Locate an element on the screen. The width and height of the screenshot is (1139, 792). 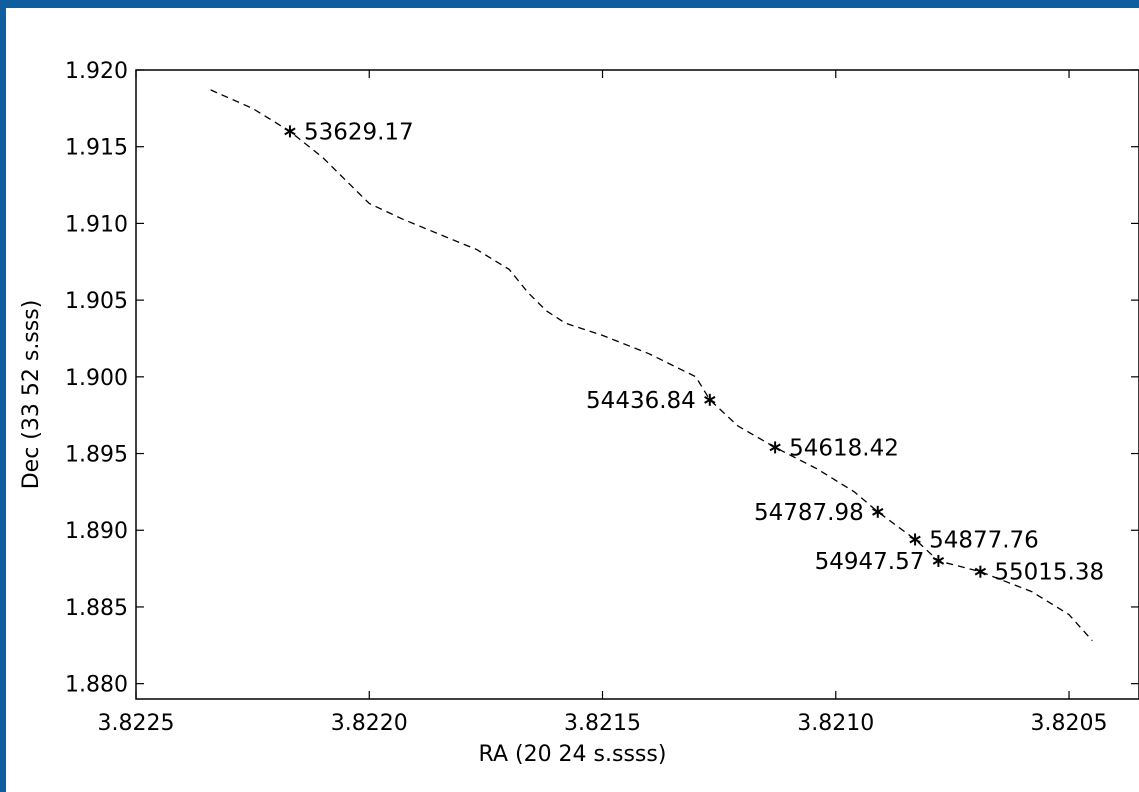
point-label: 54877.76 is located at coordinates (984, 540).